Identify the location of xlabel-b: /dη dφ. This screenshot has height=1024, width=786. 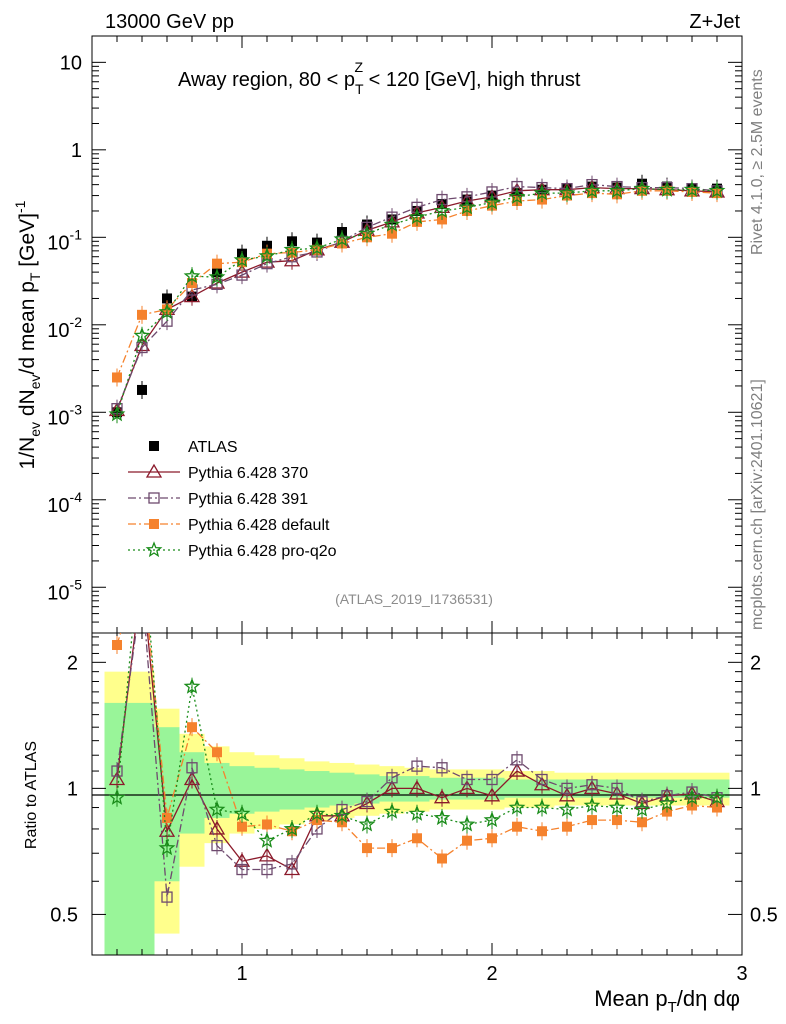
(708, 998).